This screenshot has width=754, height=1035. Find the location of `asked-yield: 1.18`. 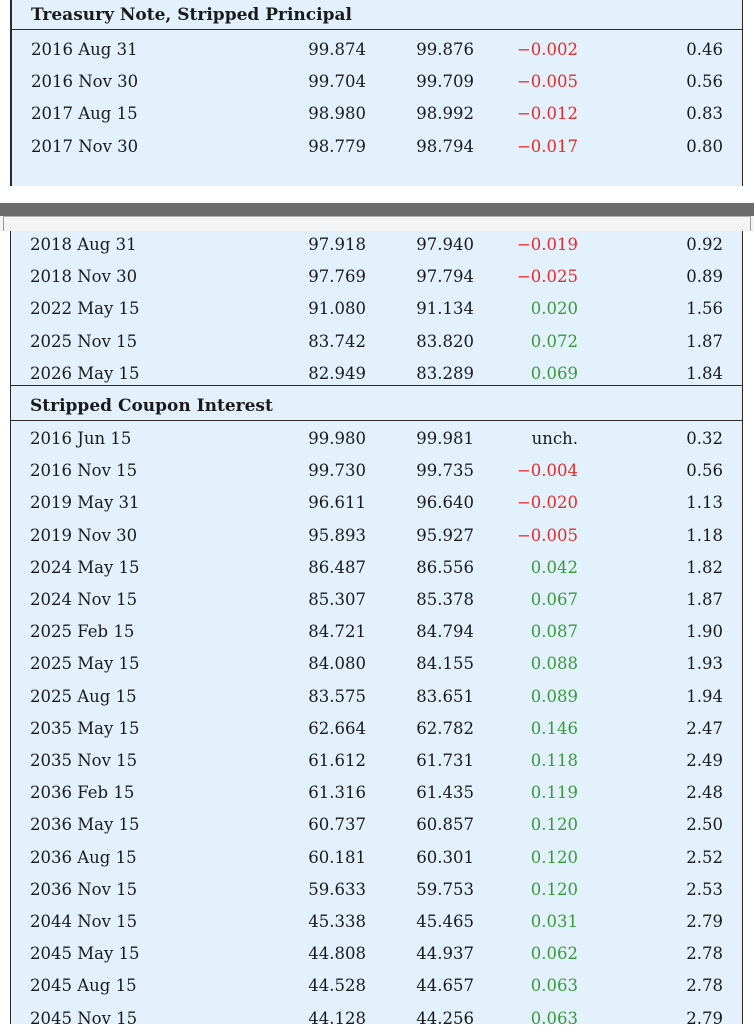

asked-yield: 1.18 is located at coordinates (704, 535).